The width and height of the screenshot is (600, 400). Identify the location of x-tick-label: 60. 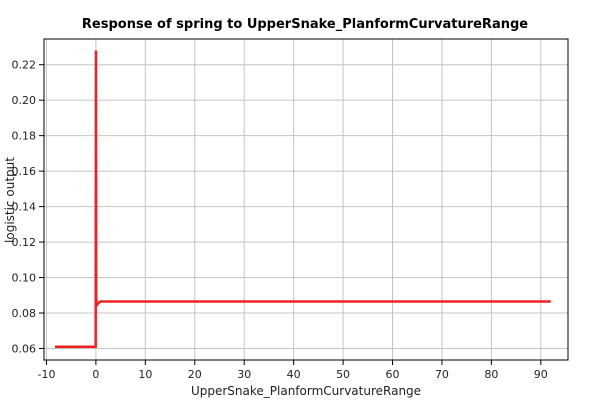
(393, 374).